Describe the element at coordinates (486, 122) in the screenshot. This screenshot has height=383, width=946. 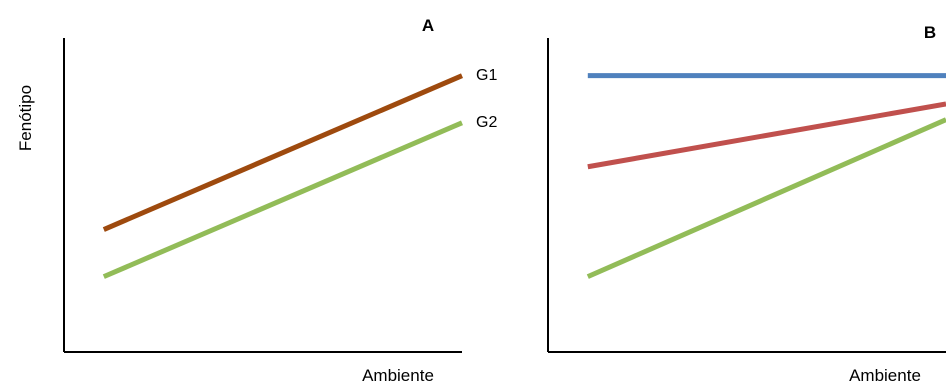
I see `series-label-g2: G2` at that location.